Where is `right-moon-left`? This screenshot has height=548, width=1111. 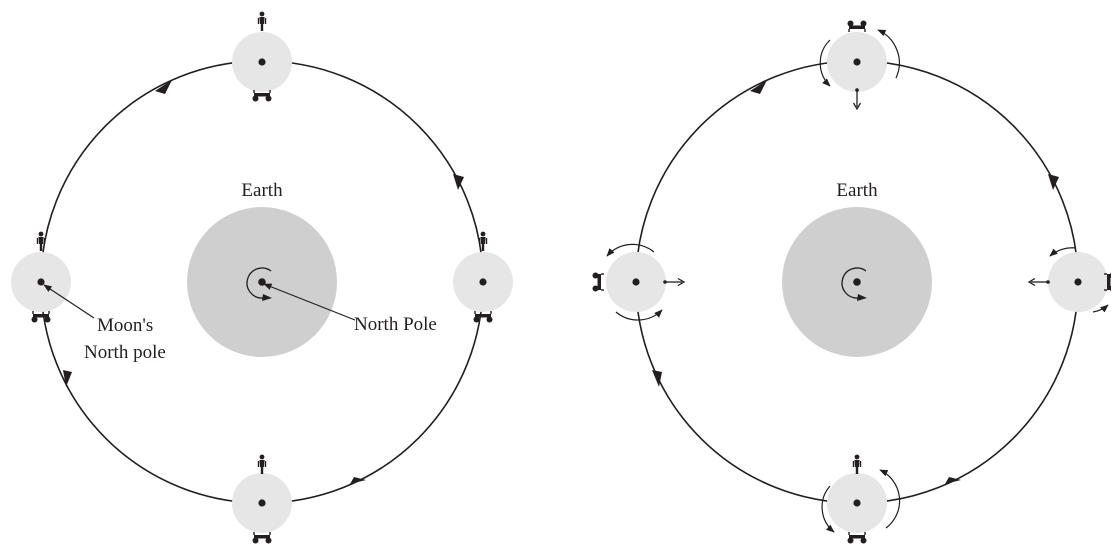
right-moon-left is located at coordinates (638, 282).